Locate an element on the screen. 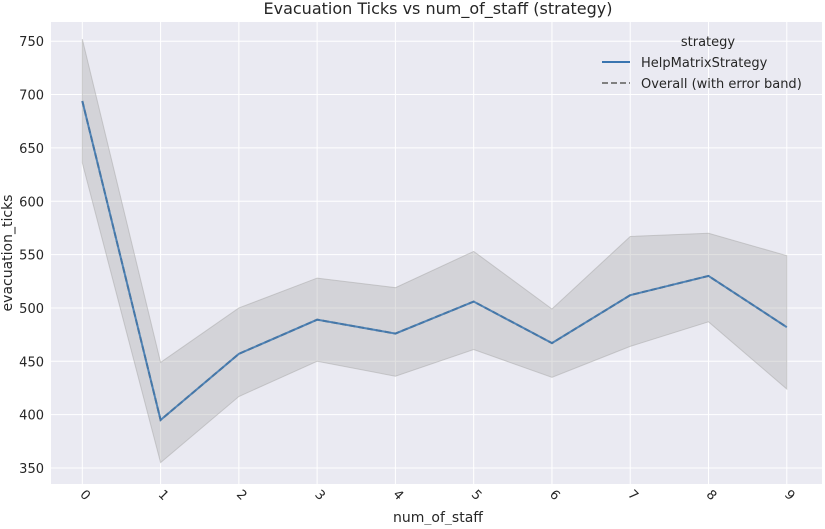 This screenshot has width=825, height=529. x-tick-label: 4 is located at coordinates (398, 495).